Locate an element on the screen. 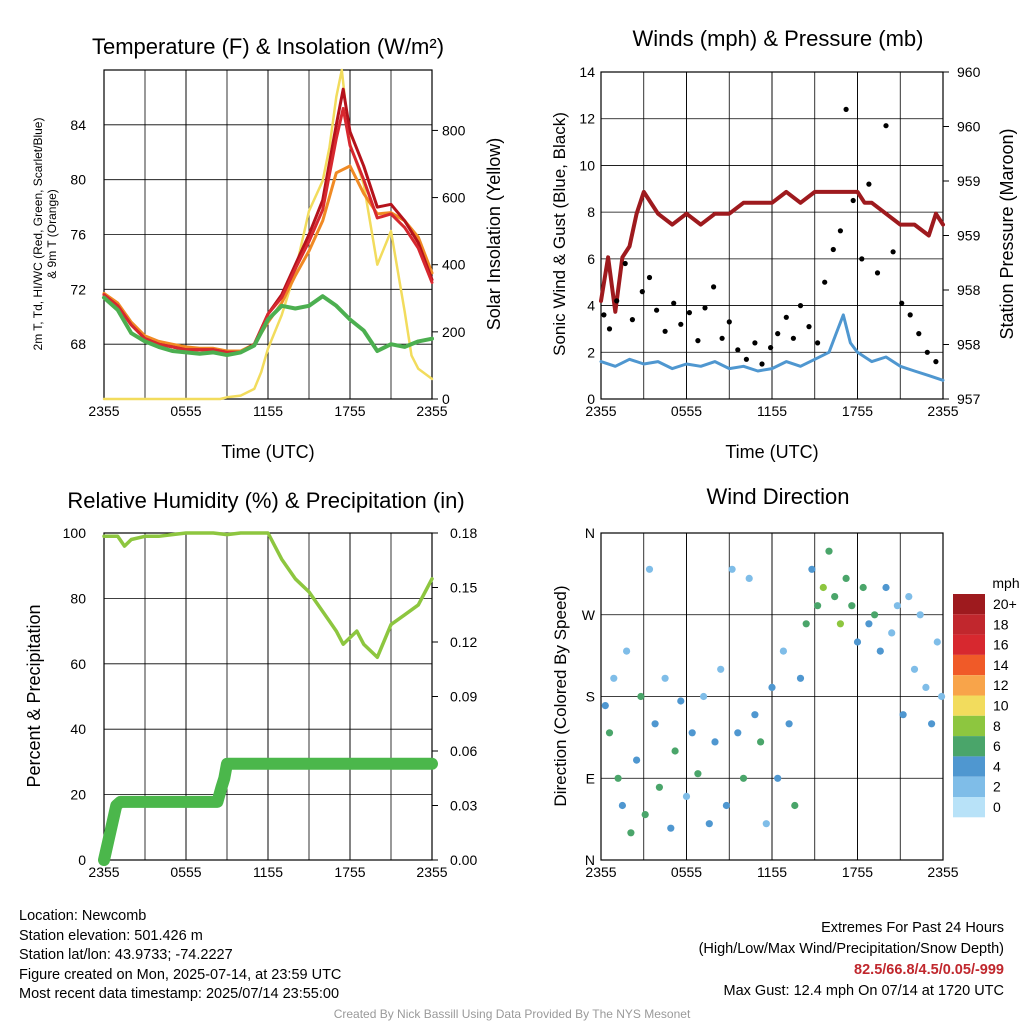 The height and width of the screenshot is (1029, 1024). legend-label: 20+ is located at coordinates (1005, 604).